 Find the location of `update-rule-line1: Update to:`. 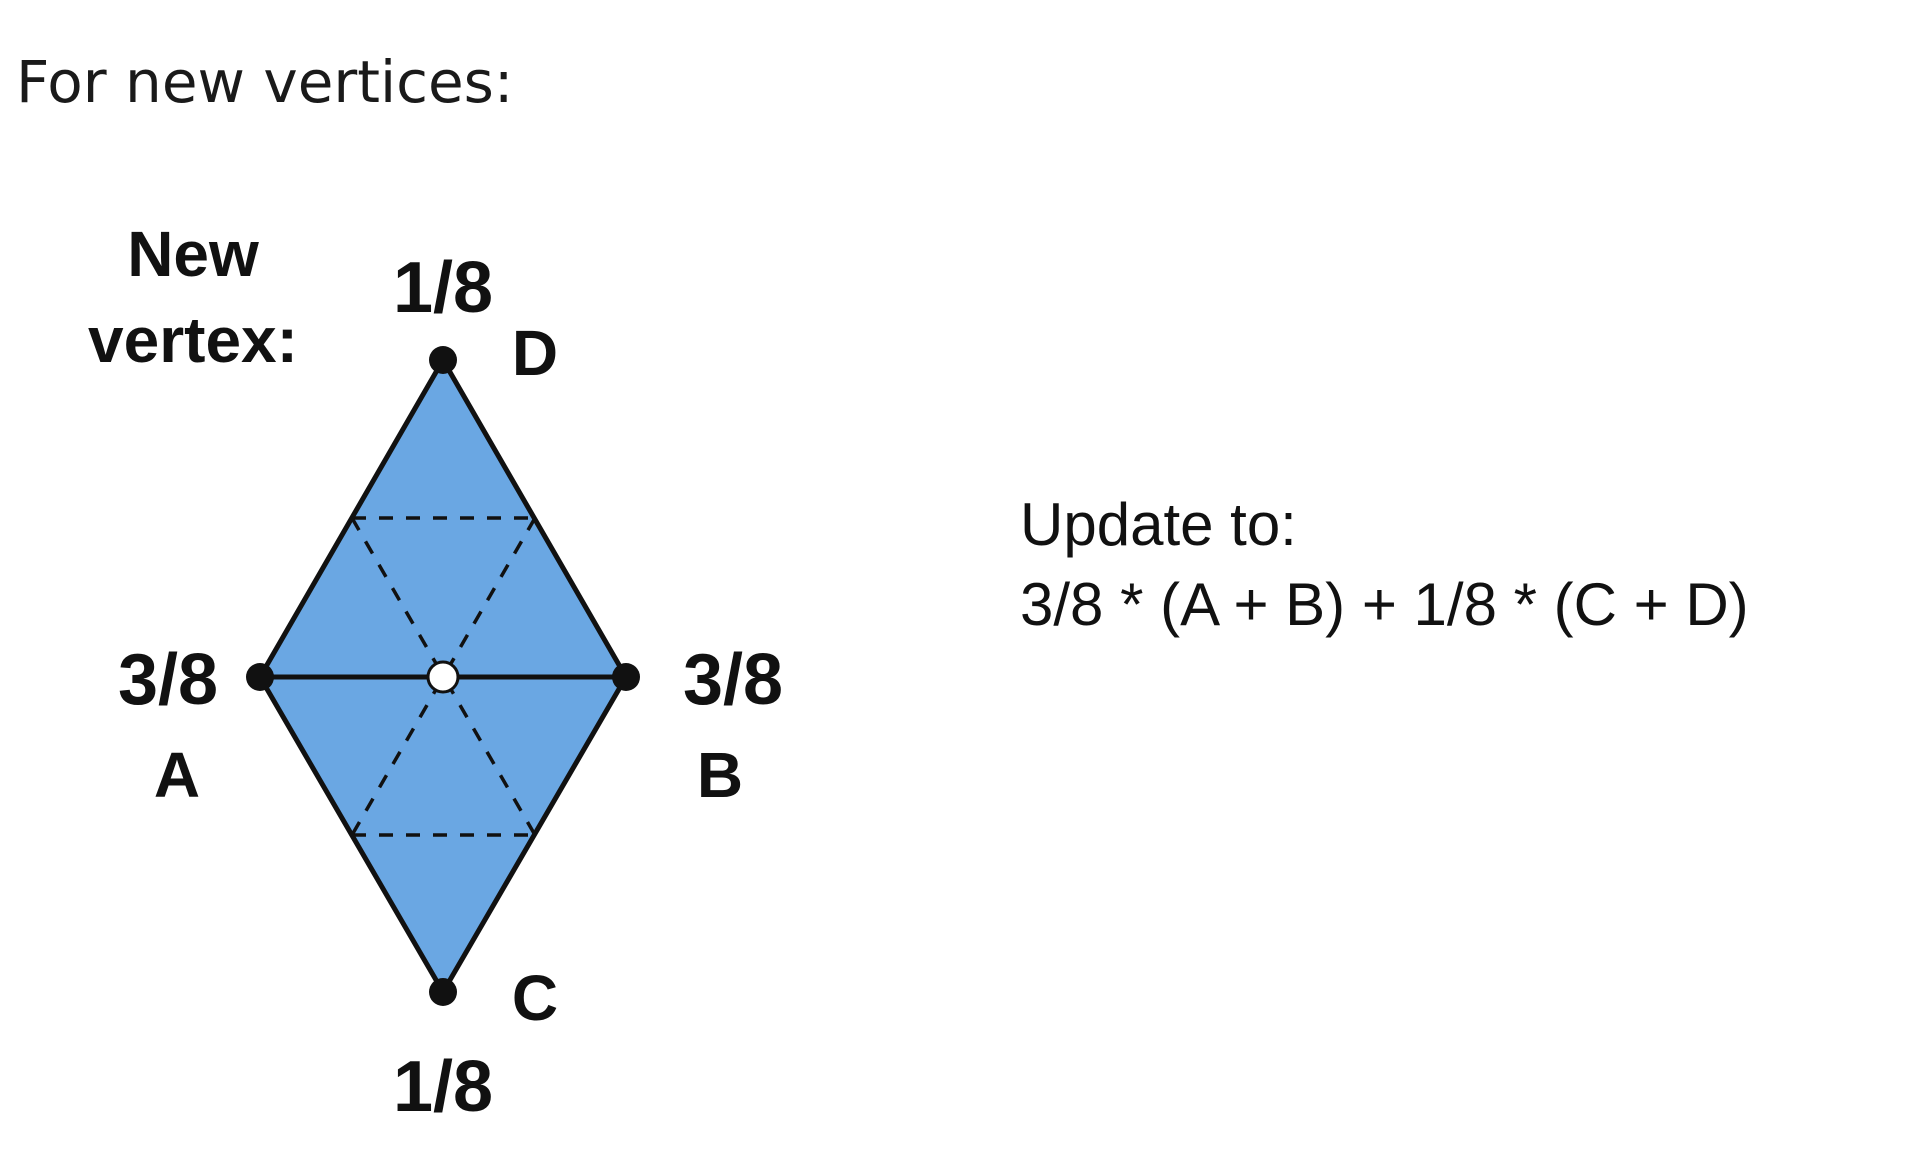

update-rule-line1: Update to: is located at coordinates (1158, 524).